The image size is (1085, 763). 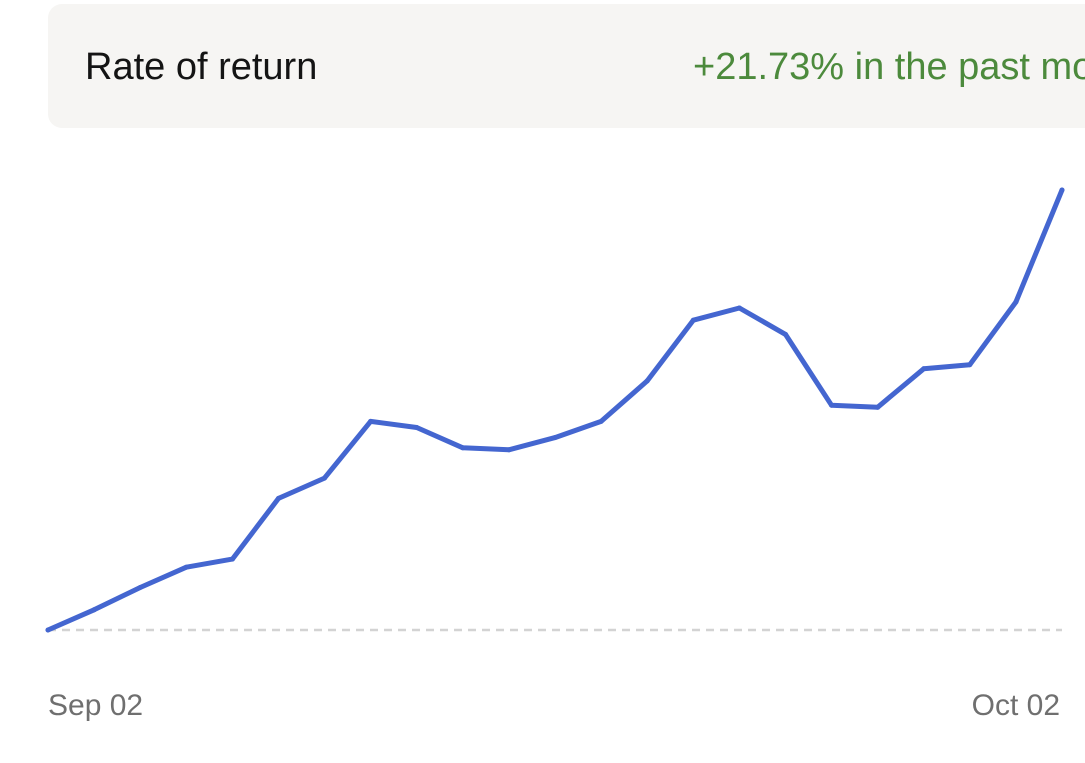 I want to click on x-tick-end: Oct 02, so click(x=1016, y=705).